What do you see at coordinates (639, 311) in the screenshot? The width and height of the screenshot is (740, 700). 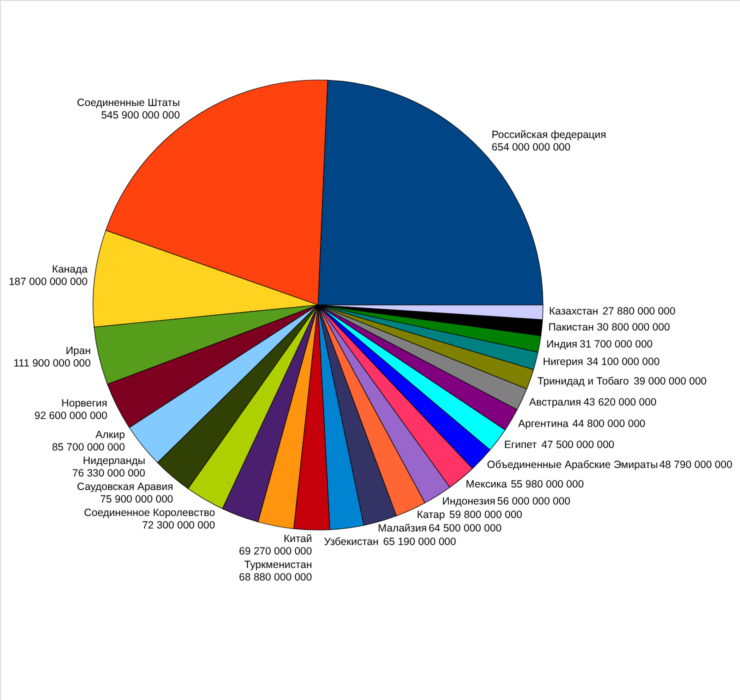 I see `data-label: 27 880 000 000` at bounding box center [639, 311].